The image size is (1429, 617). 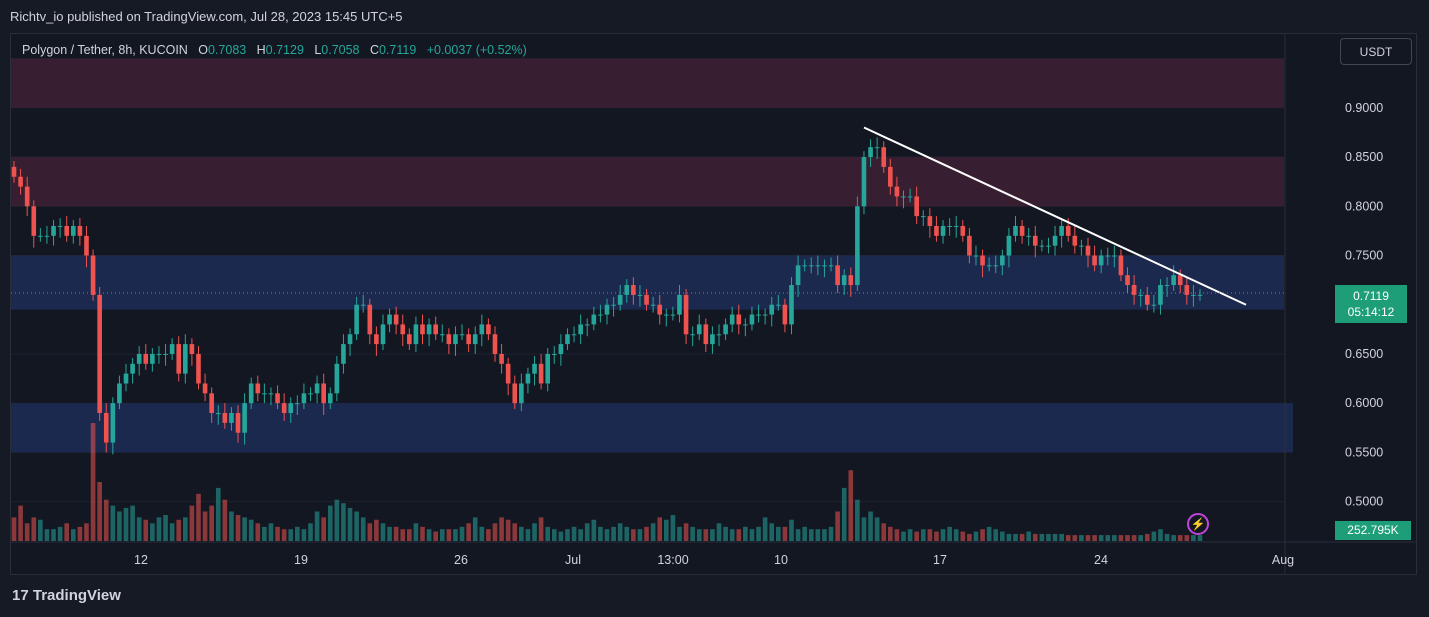 I want to click on last-price-value: 0.7119, so click(x=1371, y=296).